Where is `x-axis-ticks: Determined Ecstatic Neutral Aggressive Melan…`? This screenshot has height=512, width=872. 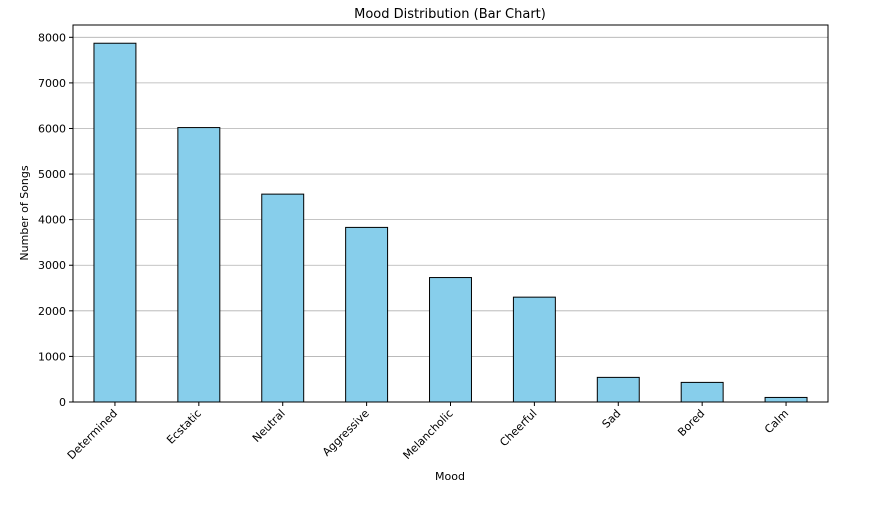
x-axis-ticks: Determined Ecstatic Neutral Aggressive Melan… is located at coordinates (428, 432).